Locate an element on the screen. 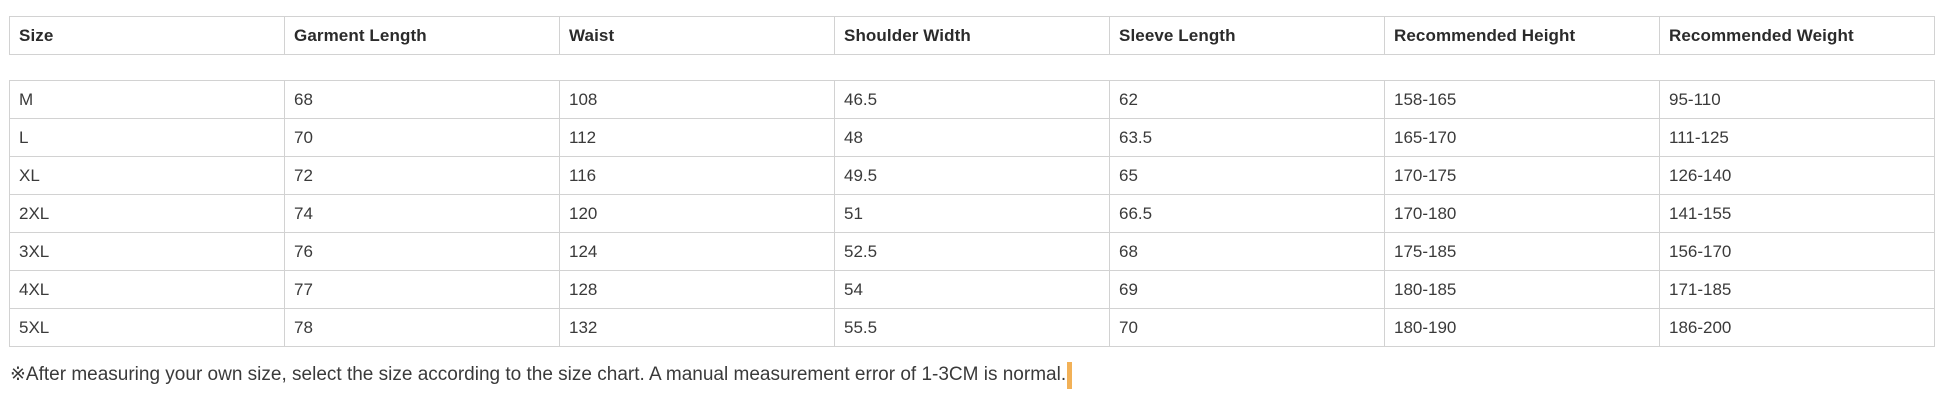 This screenshot has height=401, width=1946. column-header-shoulder-width: Shoulder Width is located at coordinates (972, 35).